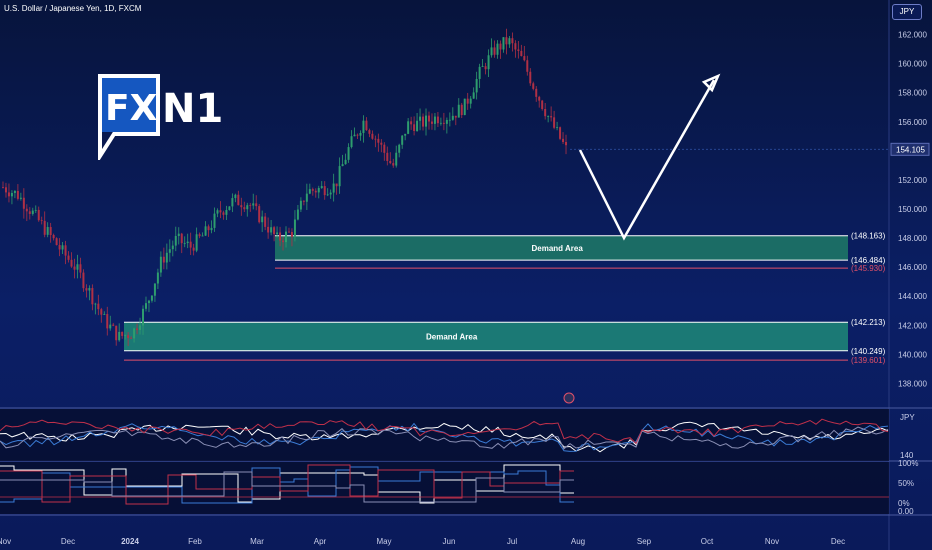 This screenshot has height=550, width=932. Describe the element at coordinates (129, 117) in the screenshot. I see `logo-bubble` at that location.